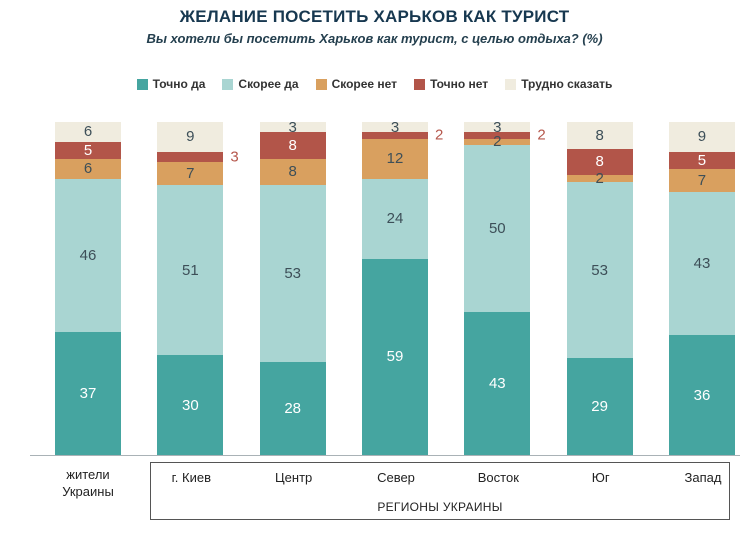 The width and height of the screenshot is (749, 552). Describe the element at coordinates (88, 393) in the screenshot. I see `bar-segment: 37` at that location.